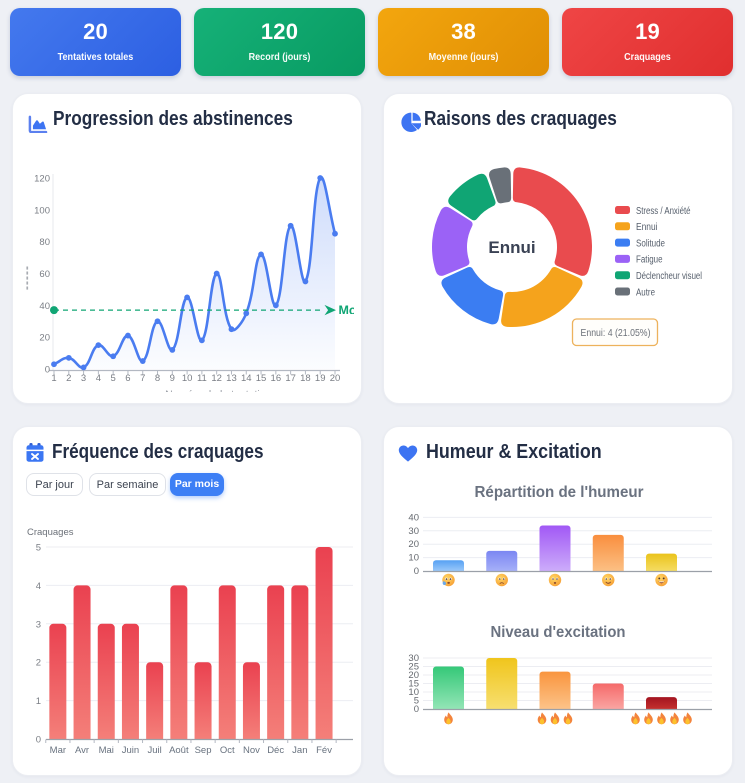 The height and width of the screenshot is (783, 745). What do you see at coordinates (172, 378) in the screenshot?
I see `svg-text: 9` at bounding box center [172, 378].